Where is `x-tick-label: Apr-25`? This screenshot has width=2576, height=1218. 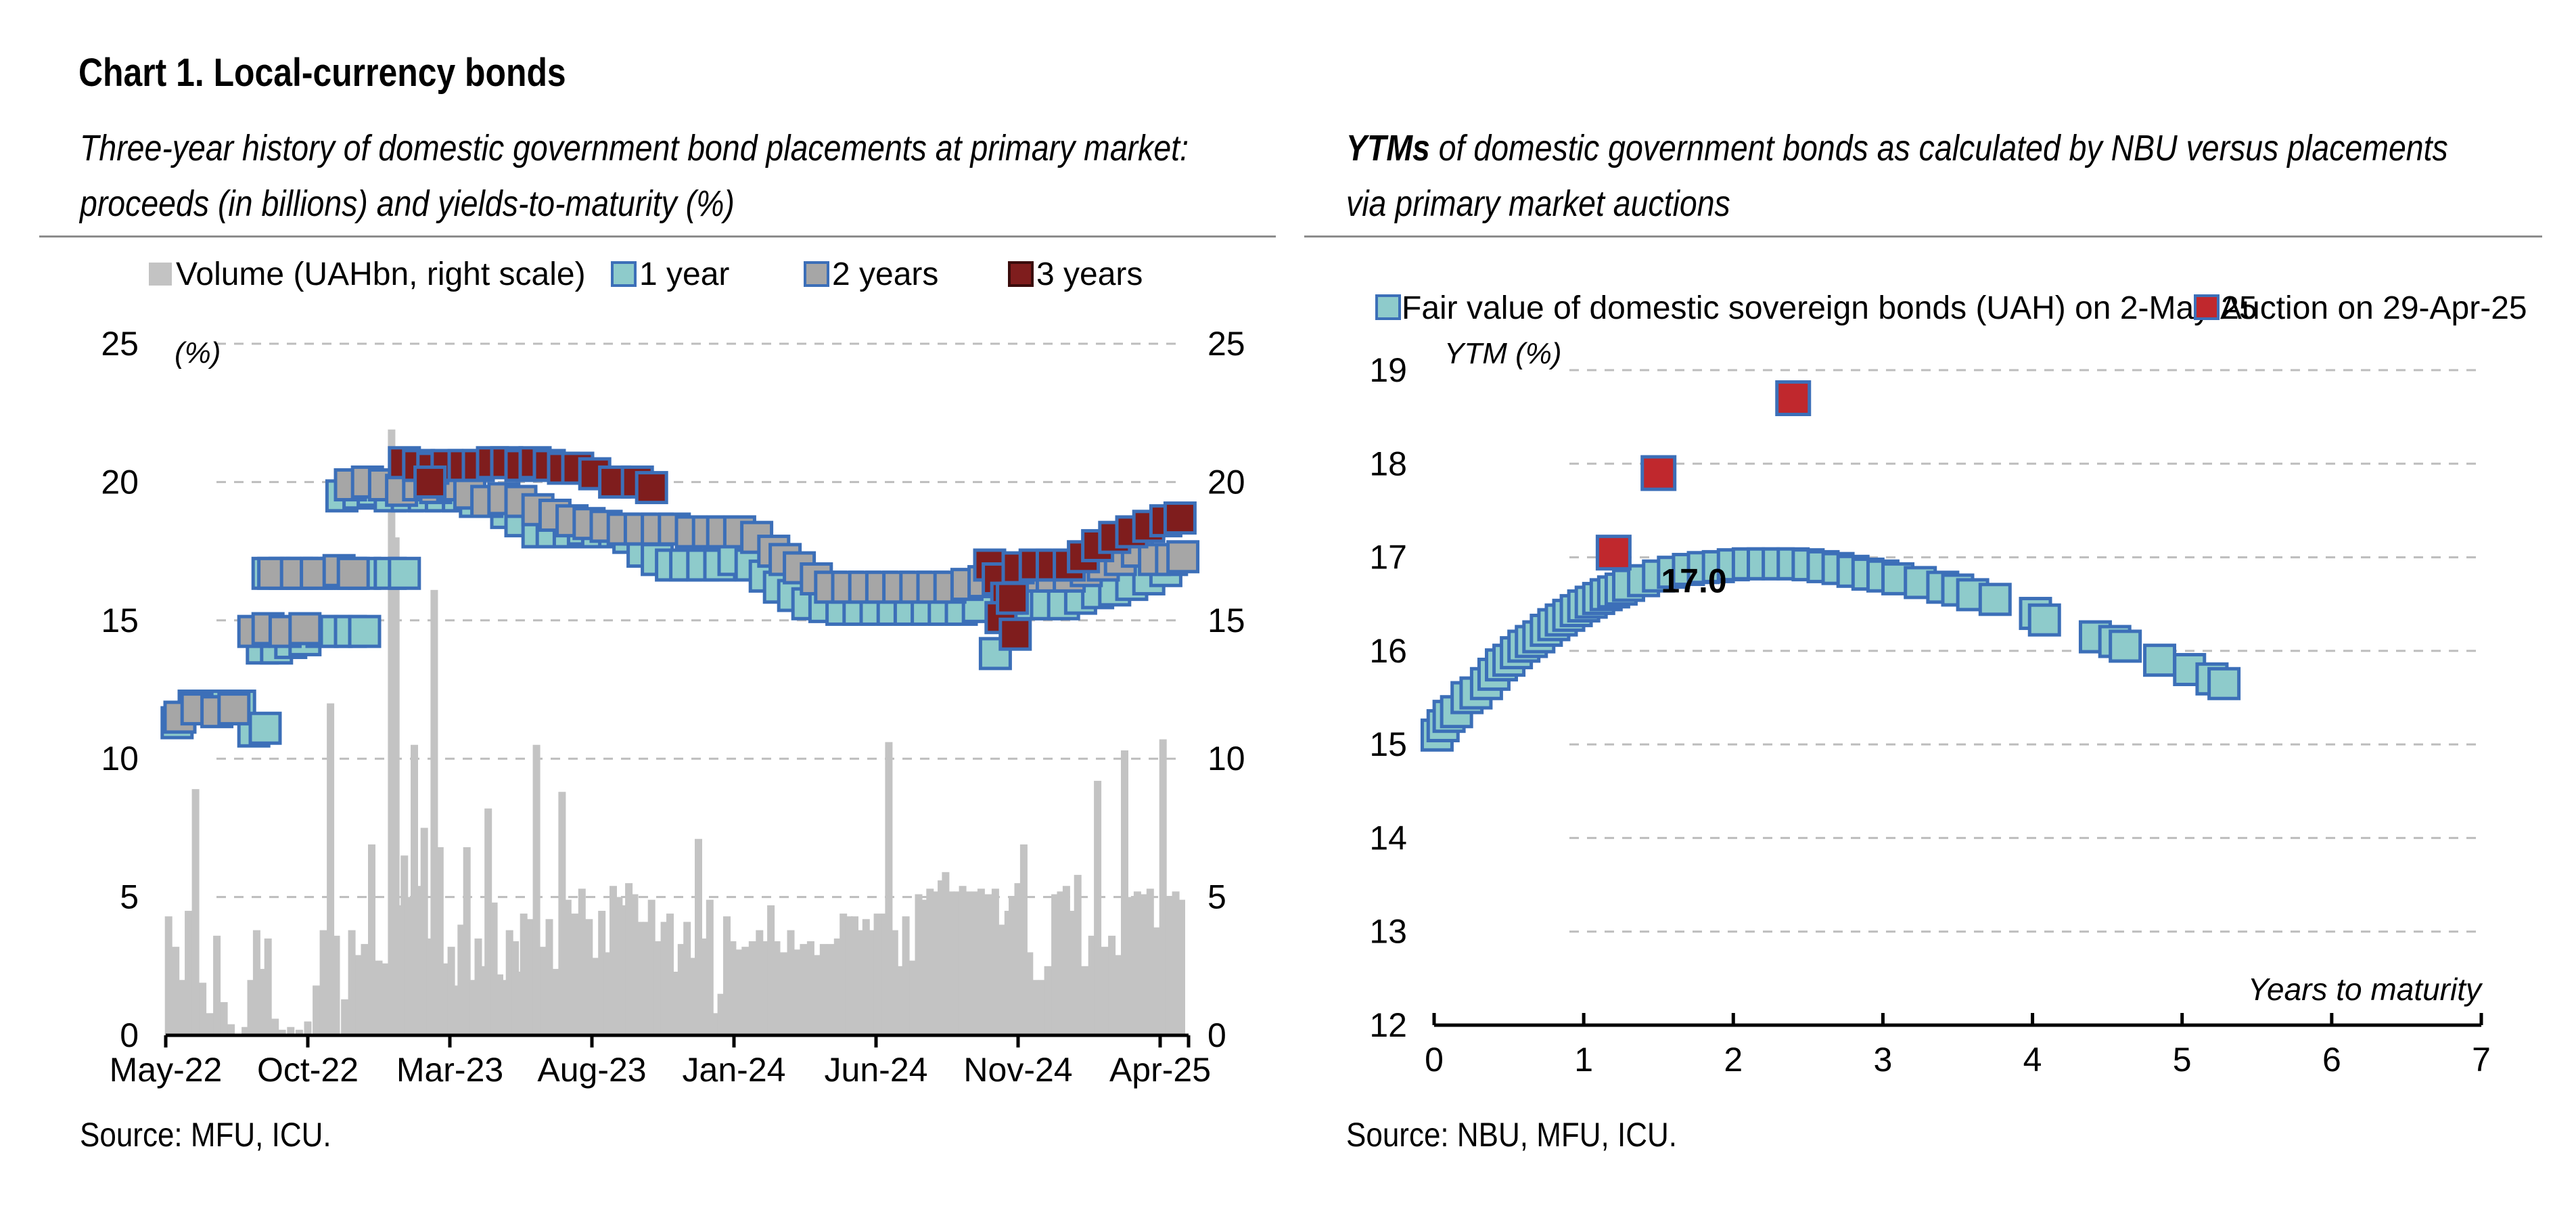
x-tick-label: Apr-25 is located at coordinates (1160, 1070).